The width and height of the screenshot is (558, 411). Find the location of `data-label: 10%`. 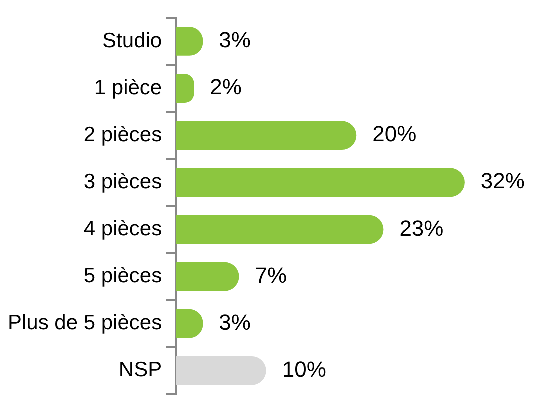

data-label: 10% is located at coordinates (304, 369).